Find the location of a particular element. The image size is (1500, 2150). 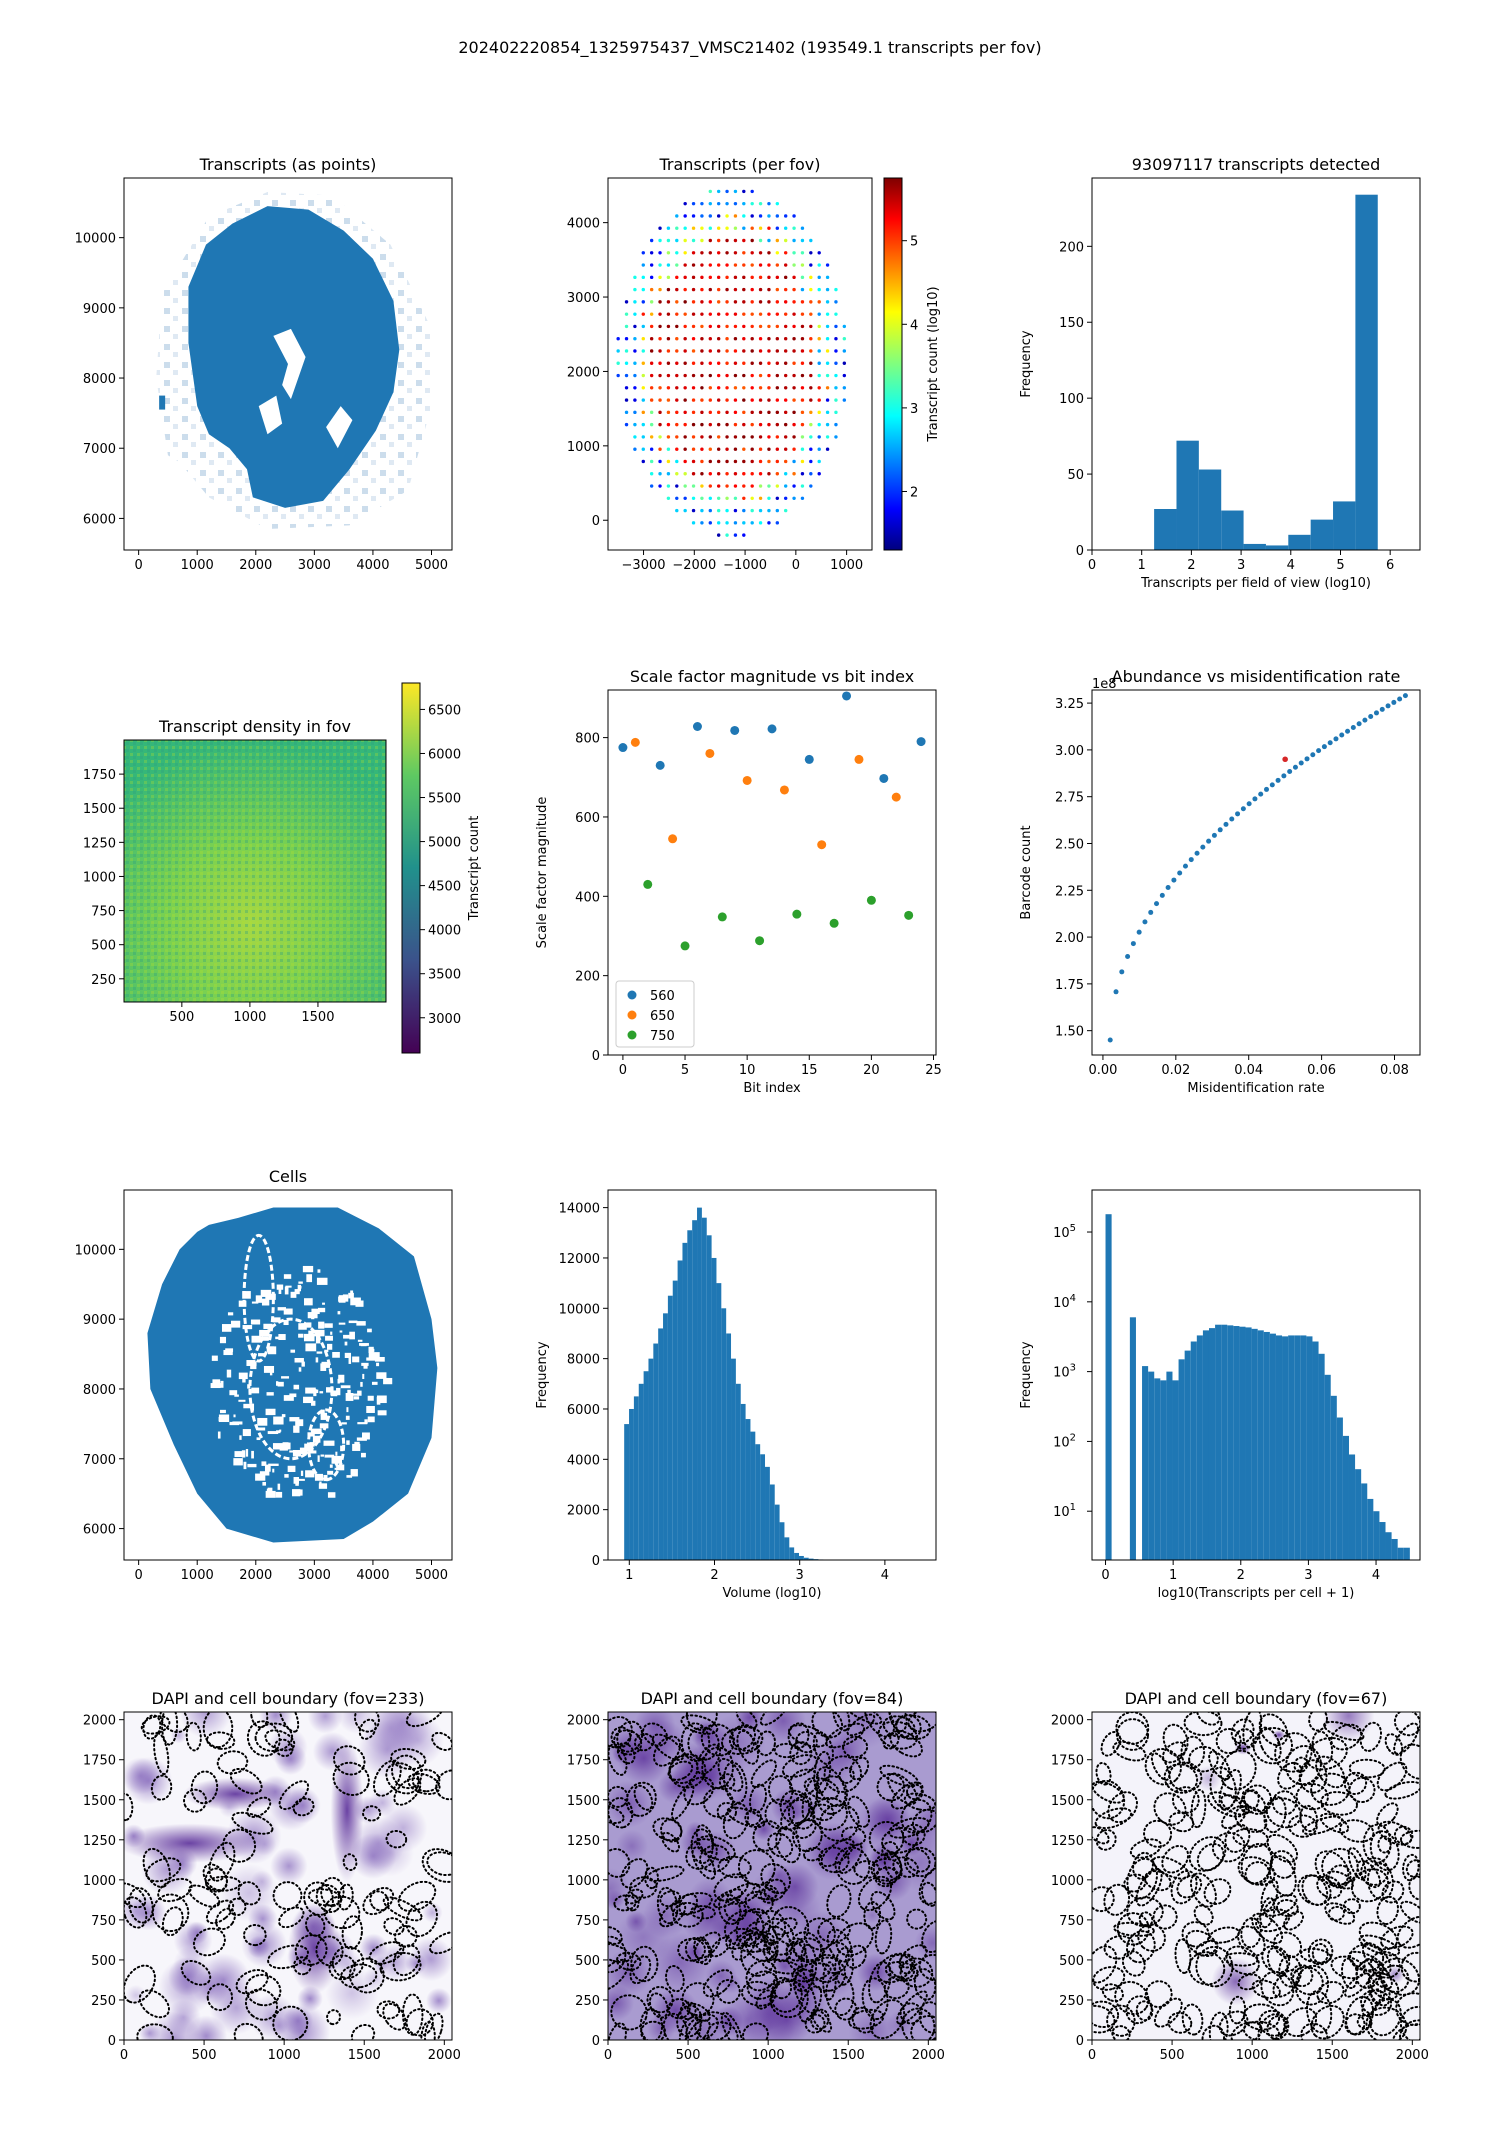

tick-label: 10¹ is located at coordinates (1064, 1511).